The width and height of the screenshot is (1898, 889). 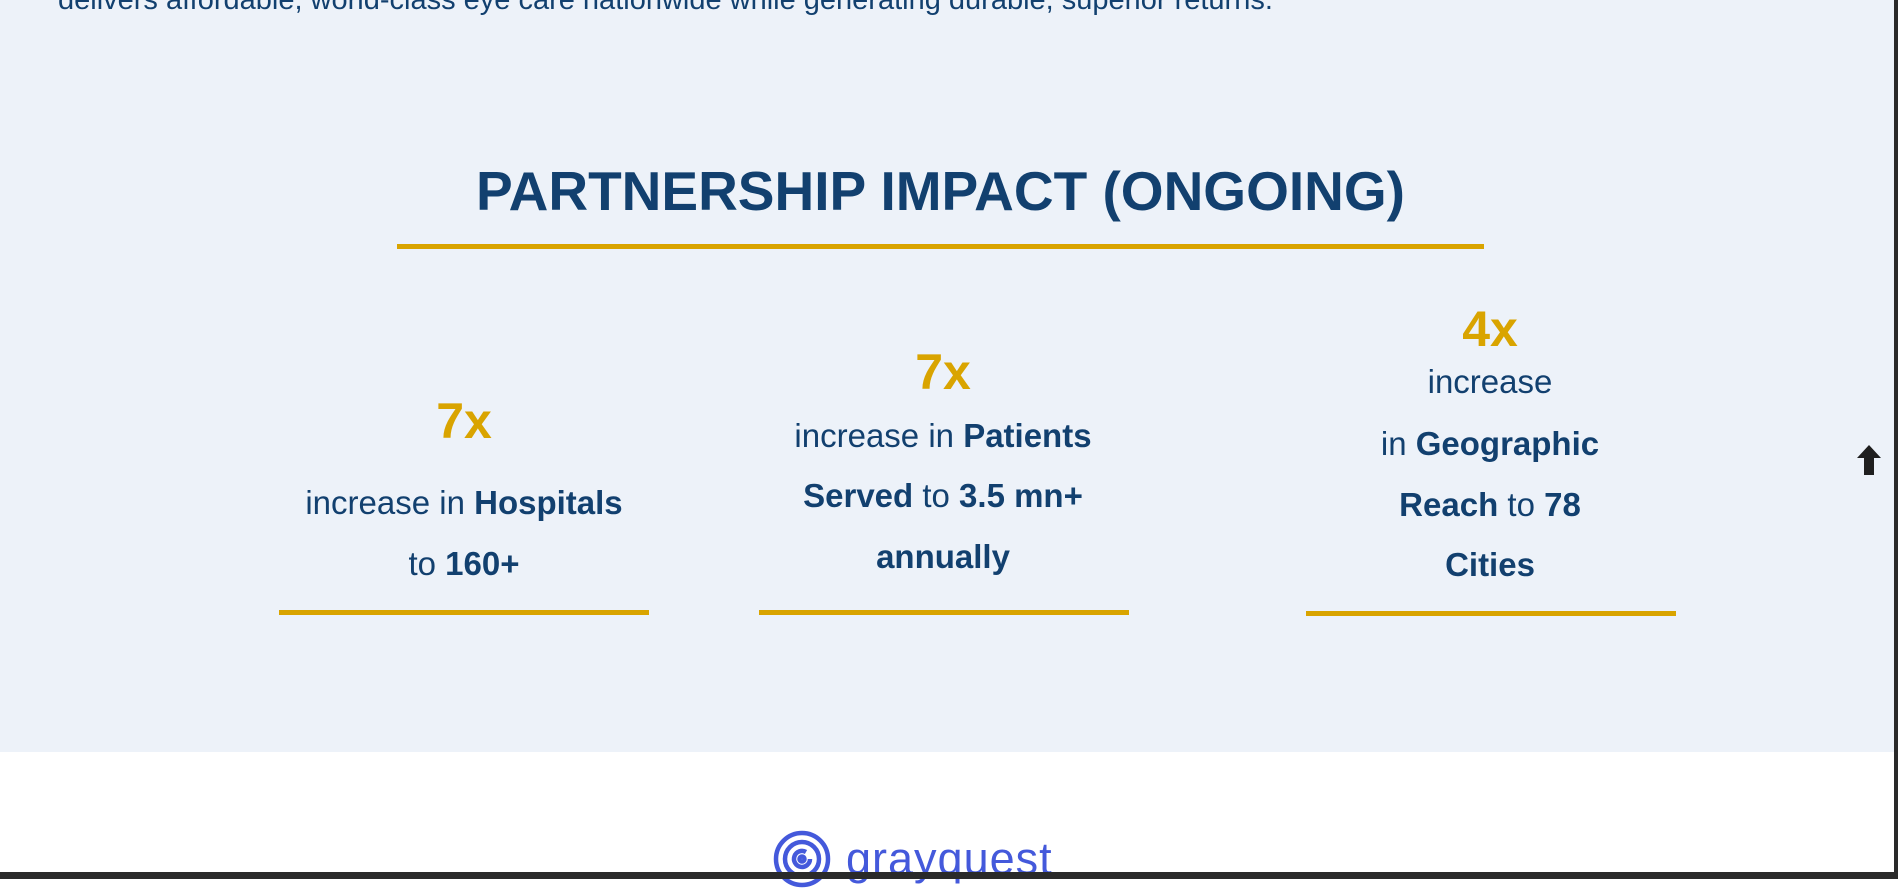 What do you see at coordinates (1490, 564) in the screenshot?
I see `stat-line: Cities` at bounding box center [1490, 564].